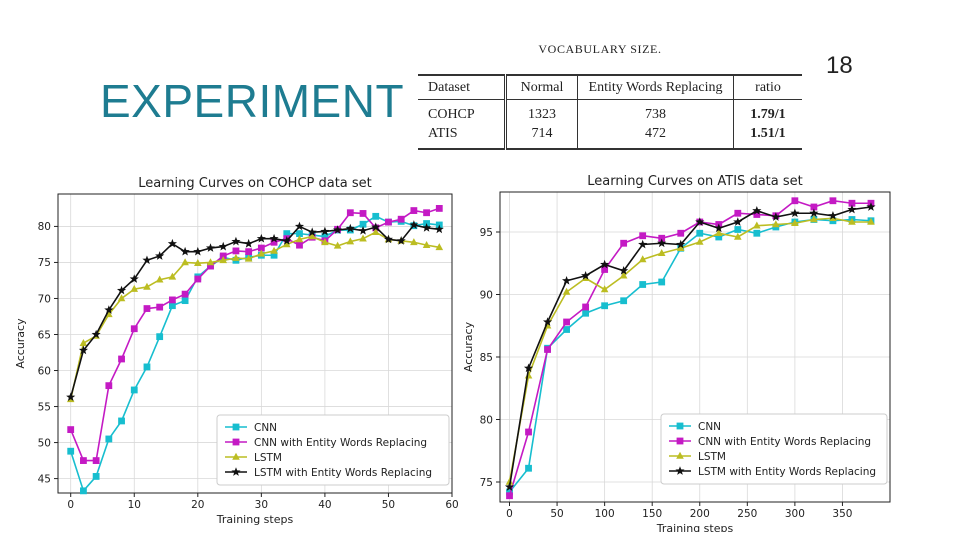 The width and height of the screenshot is (960, 540). I want to click on x-tick-label: 300, so click(795, 514).